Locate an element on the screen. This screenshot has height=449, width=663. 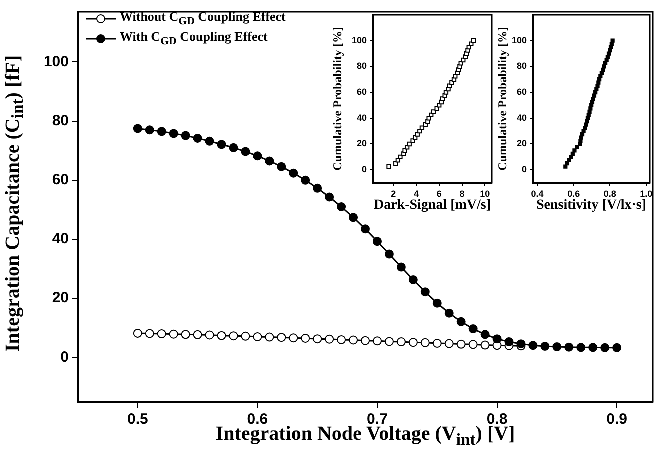
x-tick-label: 0.9 is located at coordinates (617, 419).